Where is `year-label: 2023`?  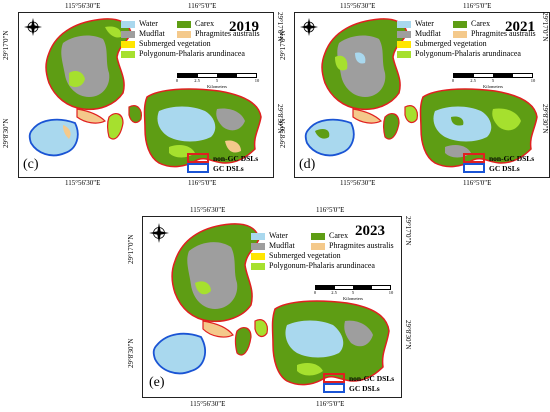 year-label: 2023 is located at coordinates (370, 231).